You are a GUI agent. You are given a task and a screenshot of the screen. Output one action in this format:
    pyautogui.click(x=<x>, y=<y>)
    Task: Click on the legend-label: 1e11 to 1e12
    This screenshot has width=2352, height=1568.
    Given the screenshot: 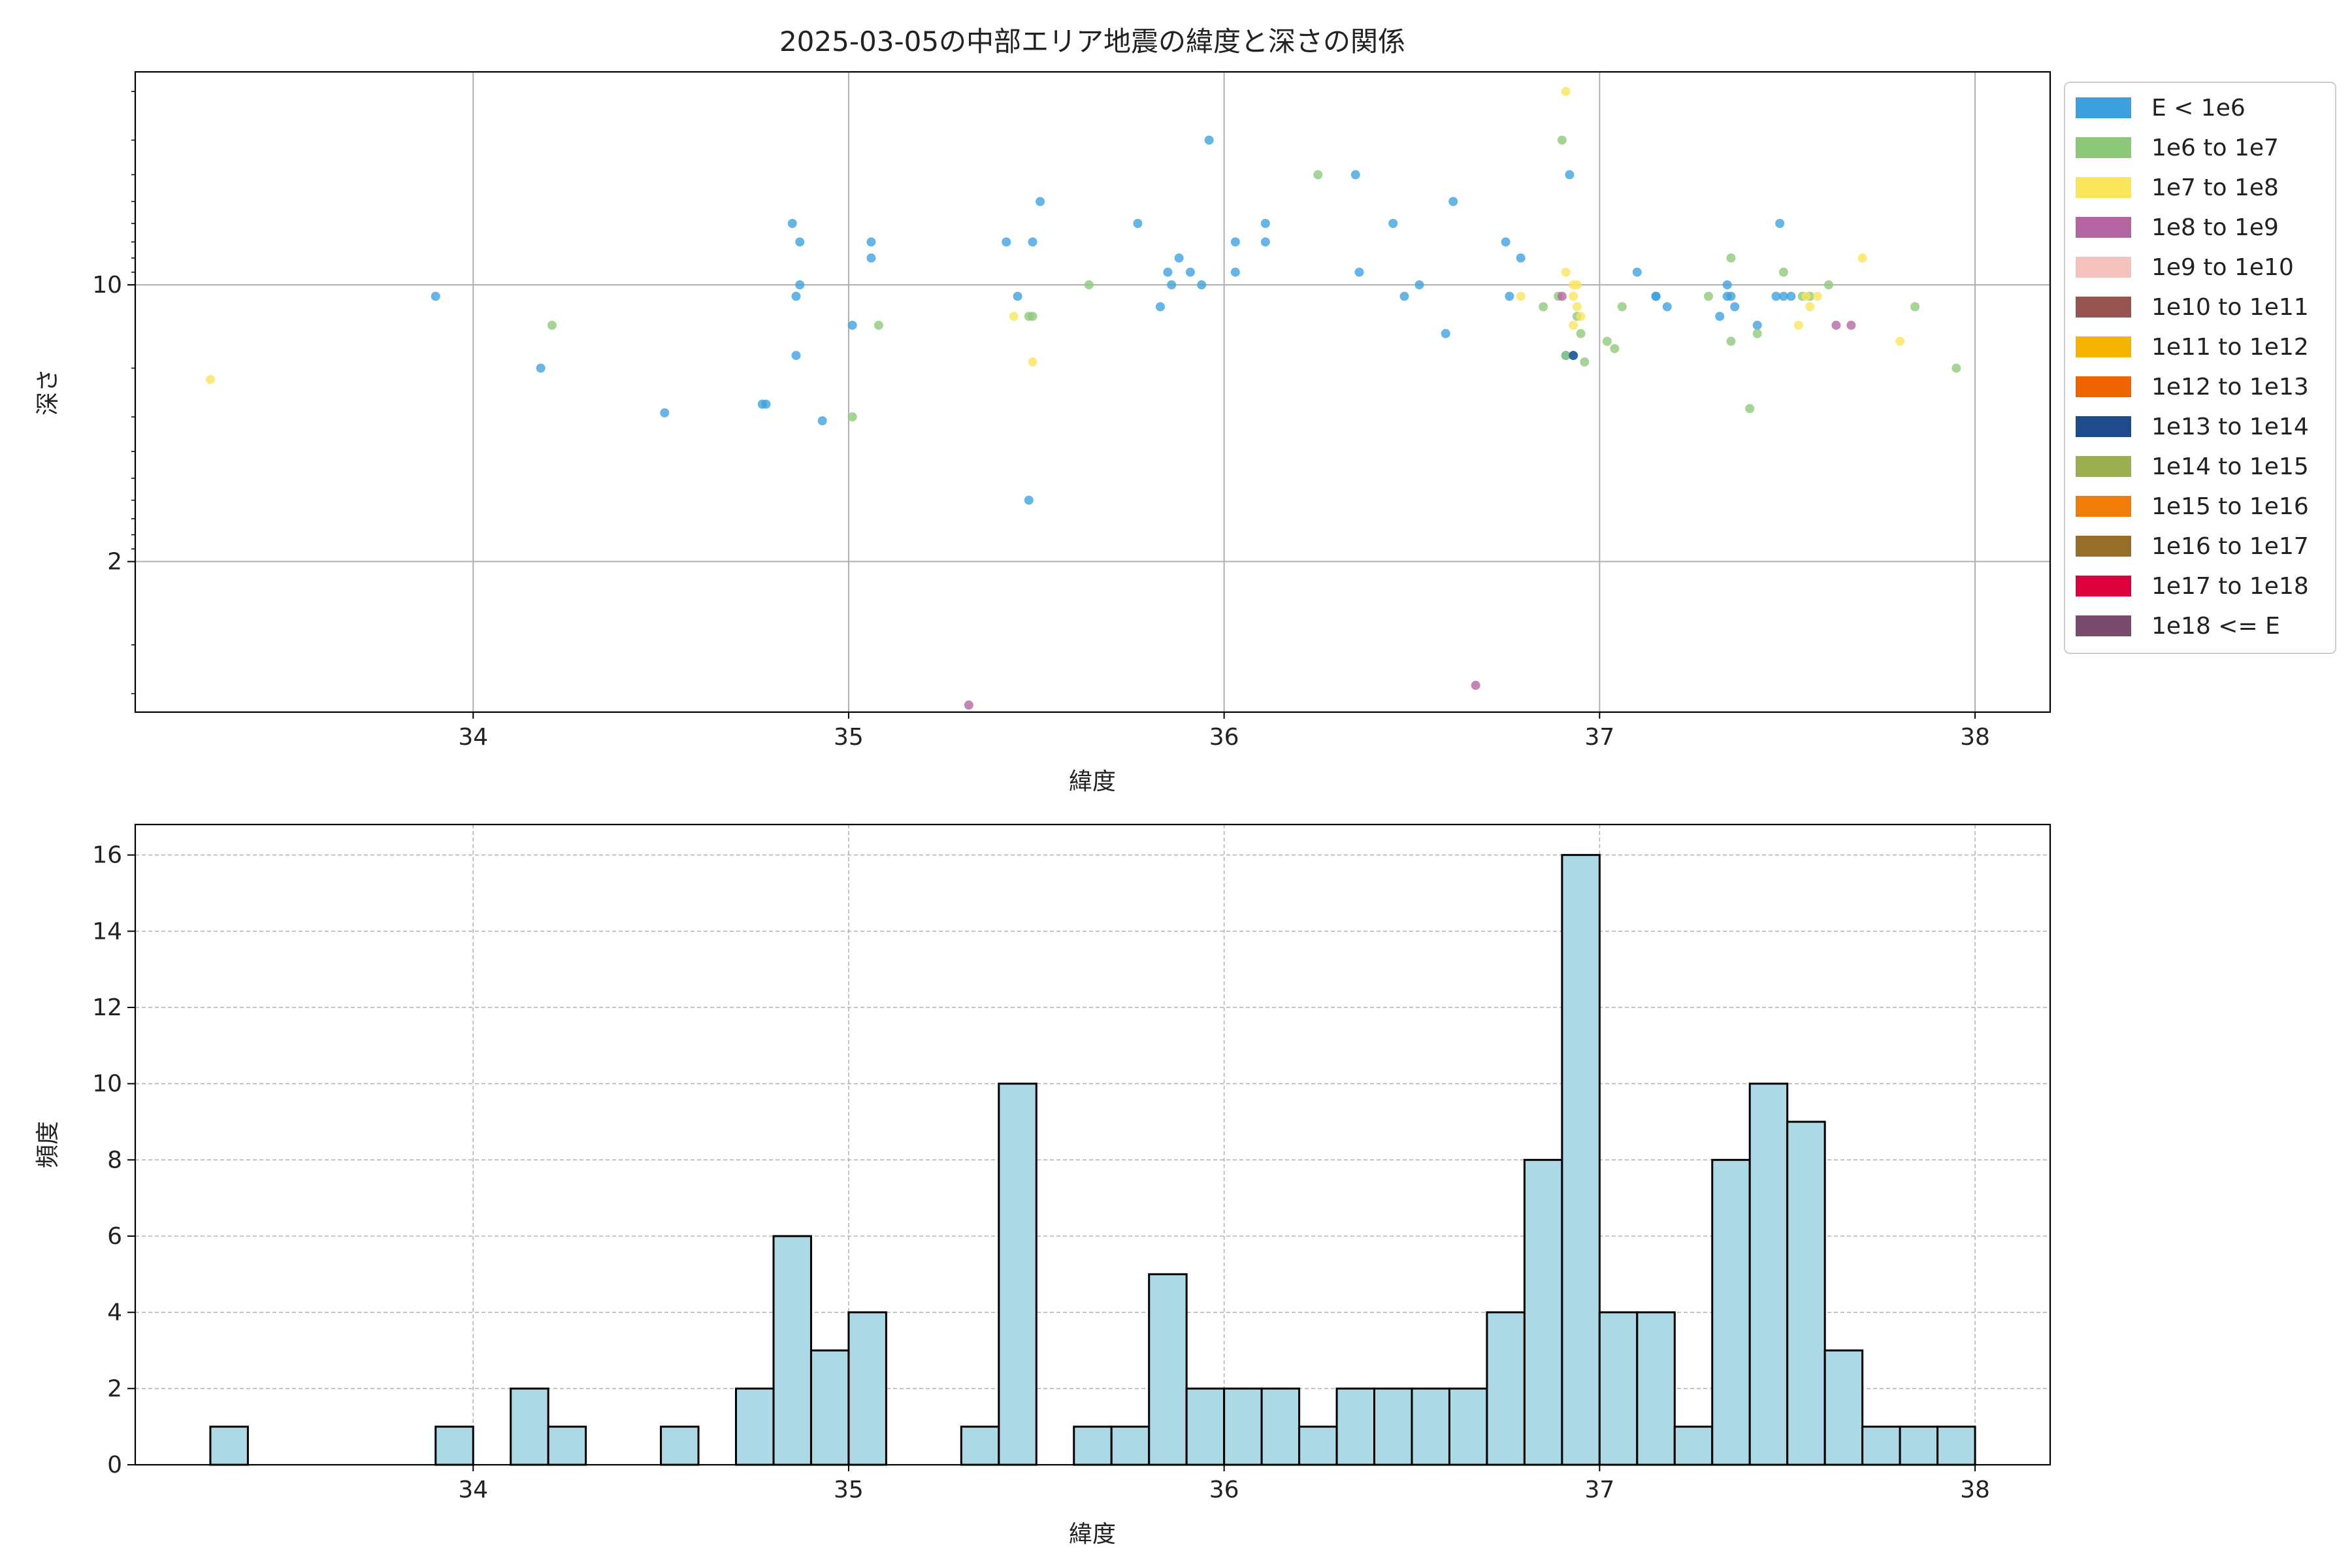 What is the action you would take?
    pyautogui.click(x=2230, y=347)
    